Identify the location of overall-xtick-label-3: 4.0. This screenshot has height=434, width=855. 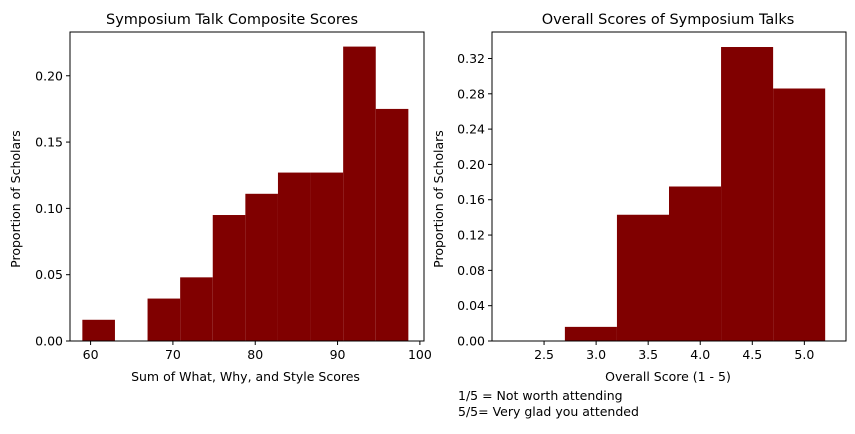
(700, 354).